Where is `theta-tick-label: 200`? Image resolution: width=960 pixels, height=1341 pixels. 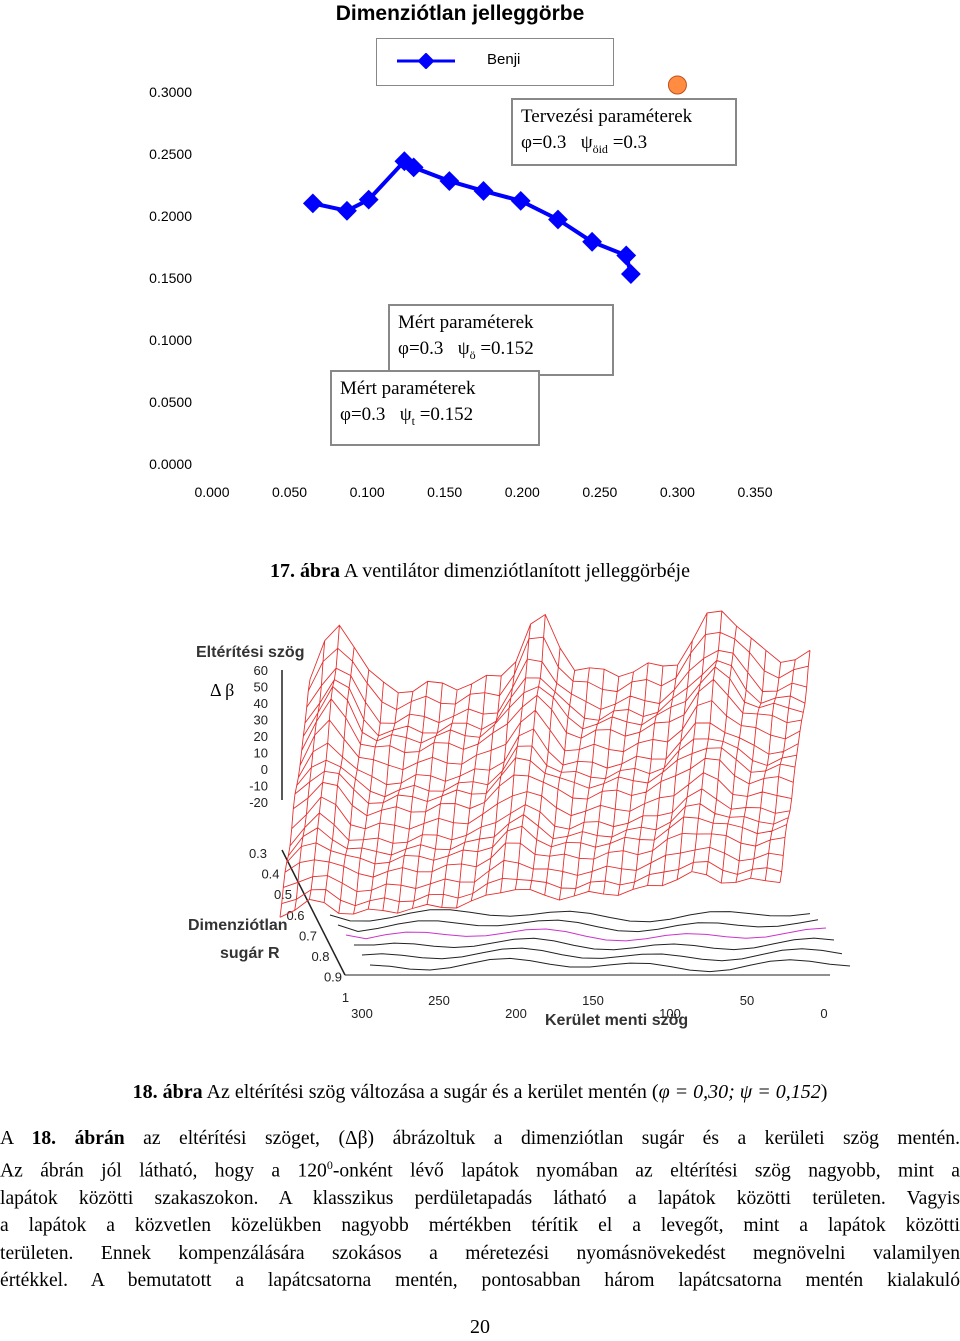
theta-tick-label: 200 is located at coordinates (516, 1013).